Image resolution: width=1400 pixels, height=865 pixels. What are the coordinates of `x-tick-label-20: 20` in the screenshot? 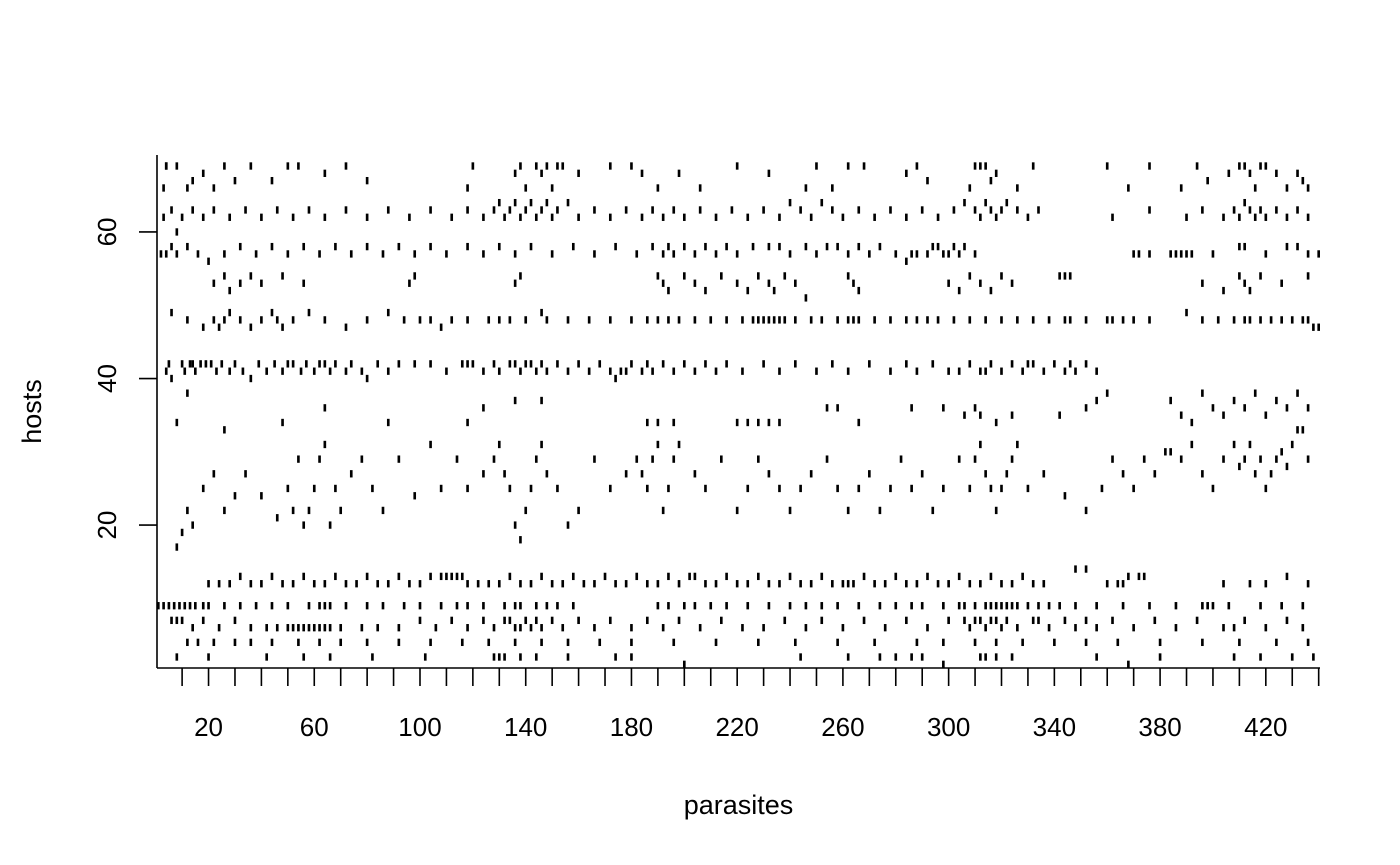 It's located at (208, 727).